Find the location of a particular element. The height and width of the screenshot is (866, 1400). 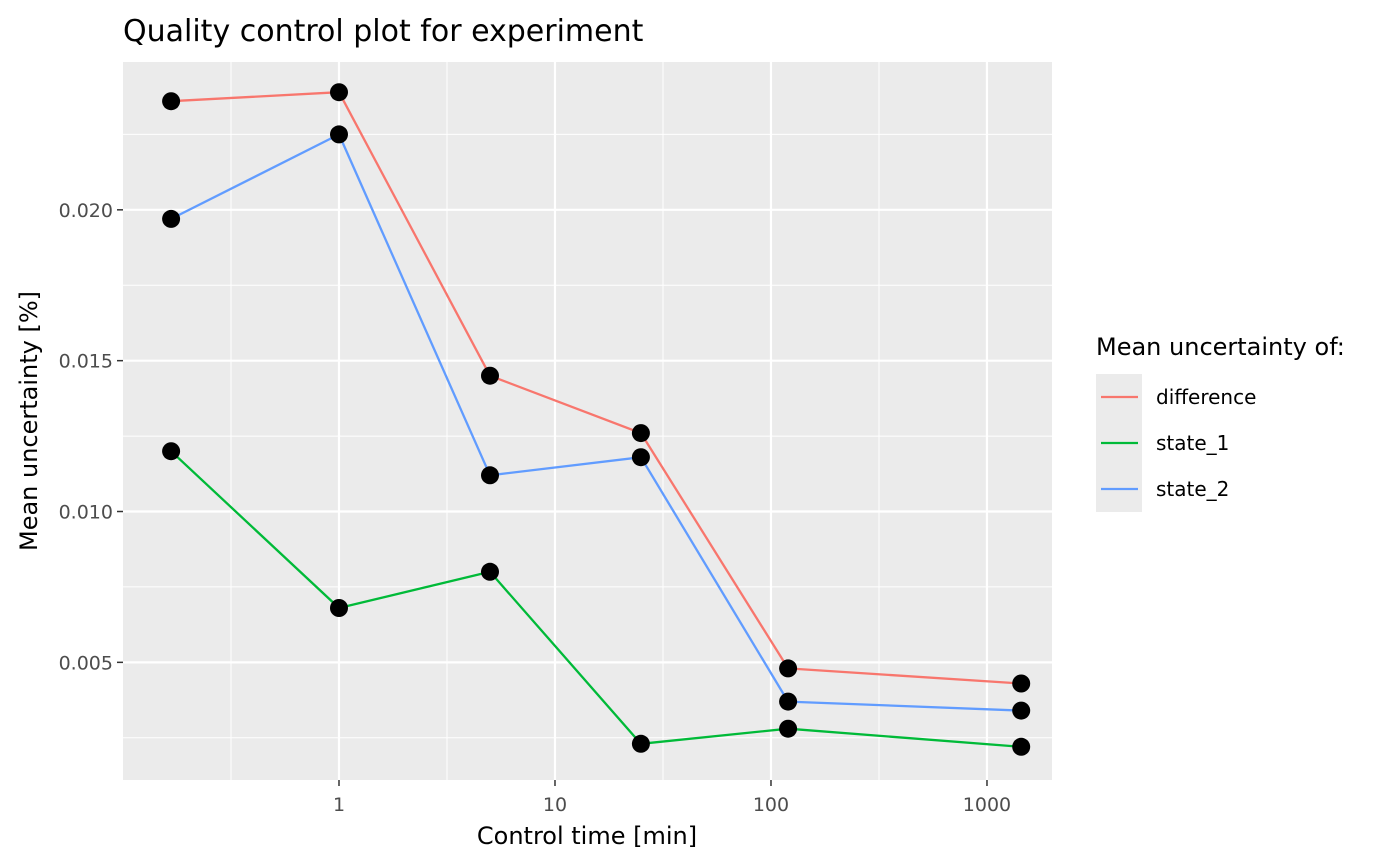

y-axis-ticks: 0.005 0.010 0.015 0.020 is located at coordinates (91, 437).